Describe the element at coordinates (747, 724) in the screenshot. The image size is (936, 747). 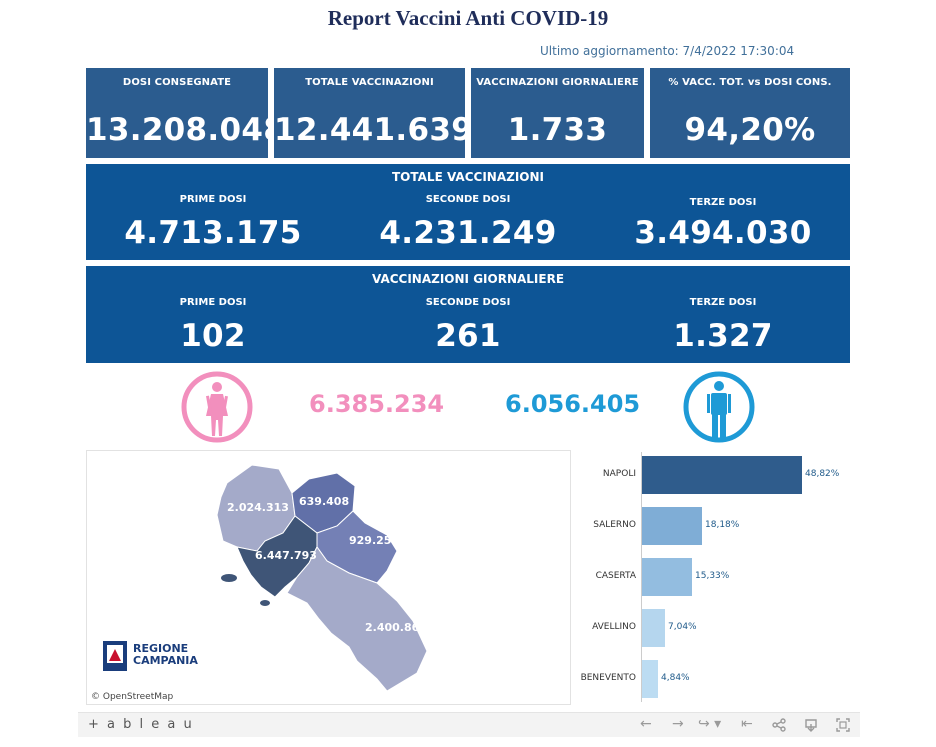
I see `reset-button: ⇤` at that location.